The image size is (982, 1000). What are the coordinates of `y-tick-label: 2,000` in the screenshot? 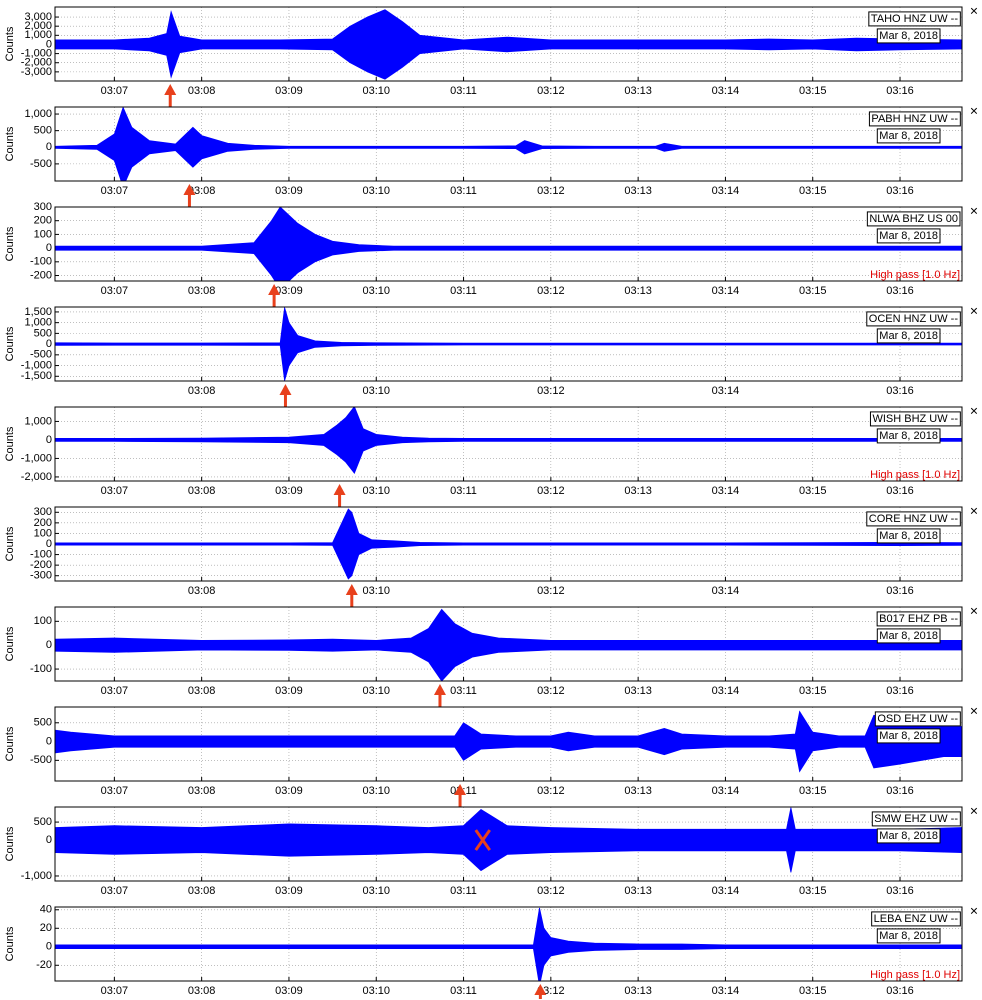 It's located at (38, 26).